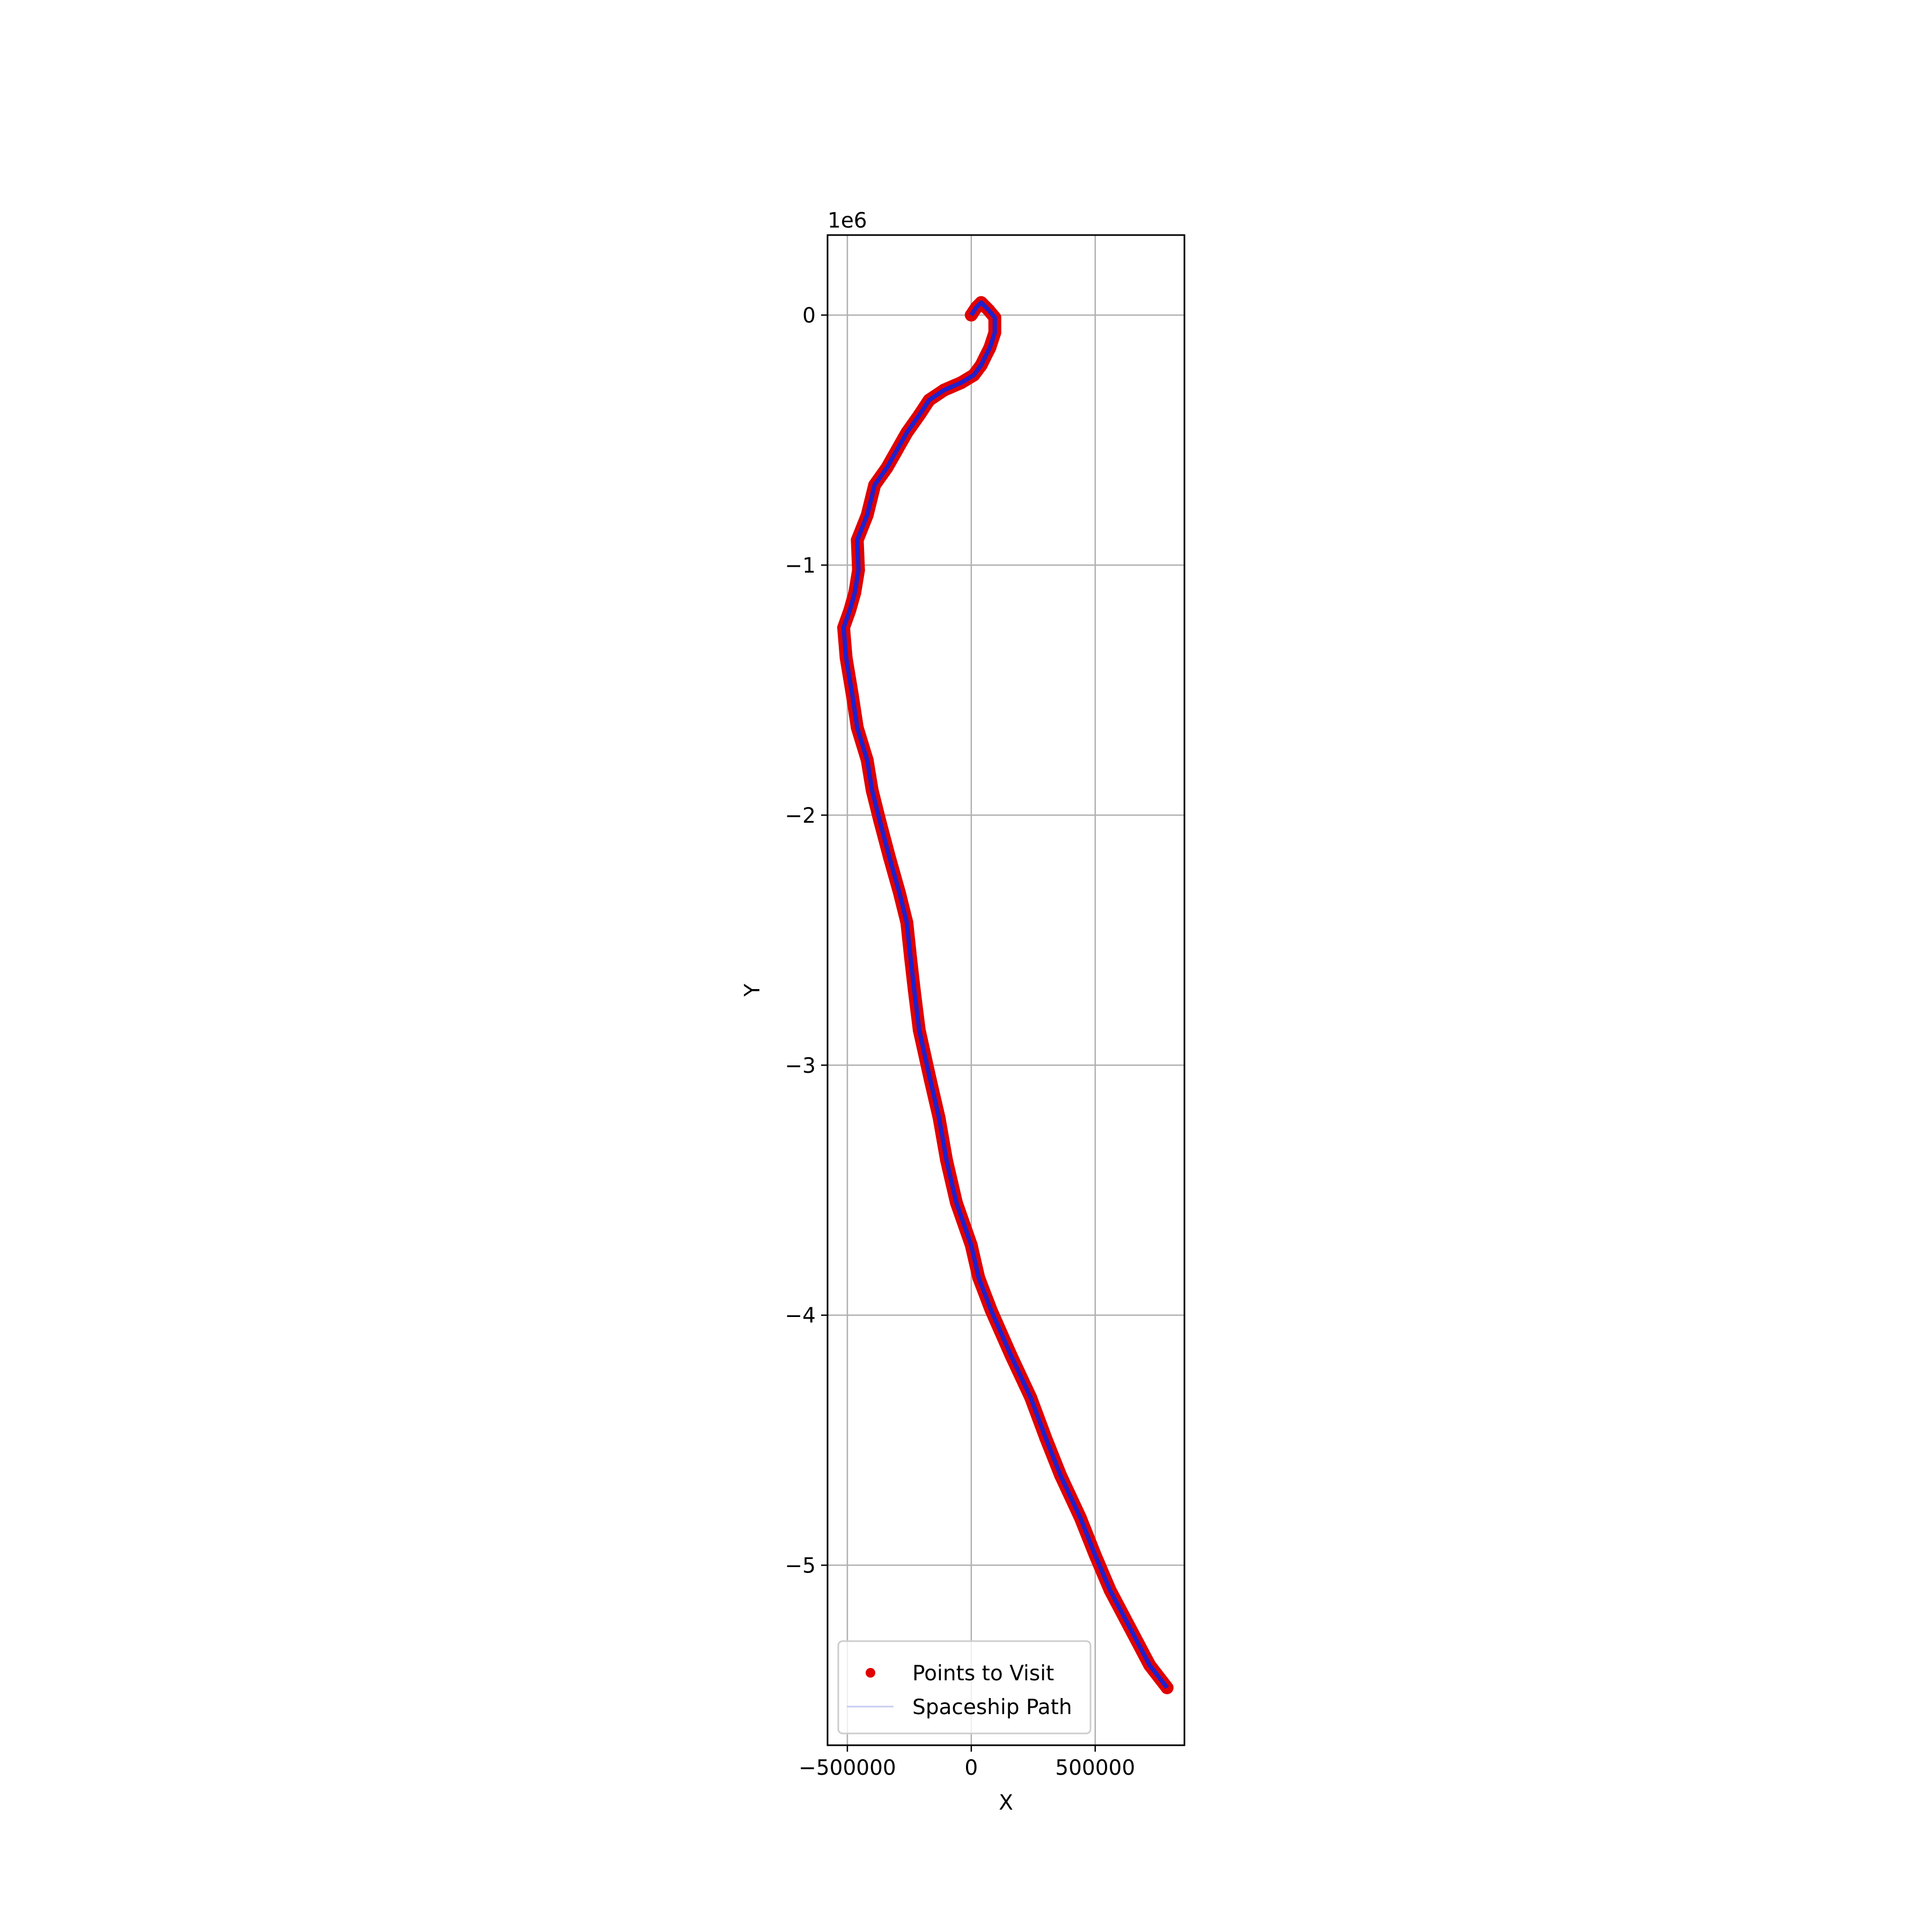 This screenshot has height=1932, width=1932. I want to click on x-tick-label-1: 0, so click(971, 1768).